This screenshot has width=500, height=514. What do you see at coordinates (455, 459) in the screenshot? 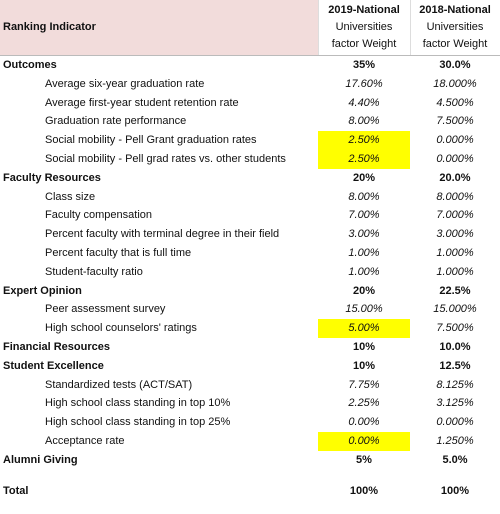
I see `weight-2018: 5.0%` at bounding box center [455, 459].